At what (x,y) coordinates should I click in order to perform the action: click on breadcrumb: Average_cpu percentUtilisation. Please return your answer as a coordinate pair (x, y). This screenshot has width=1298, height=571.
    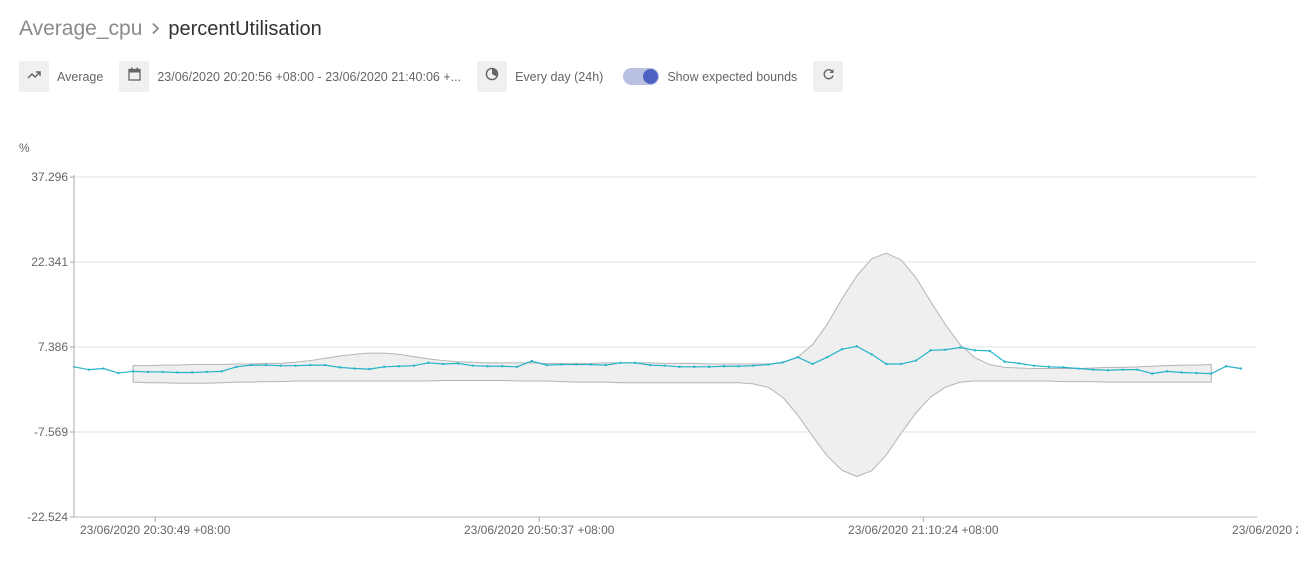
    Looking at the image, I should click on (170, 29).